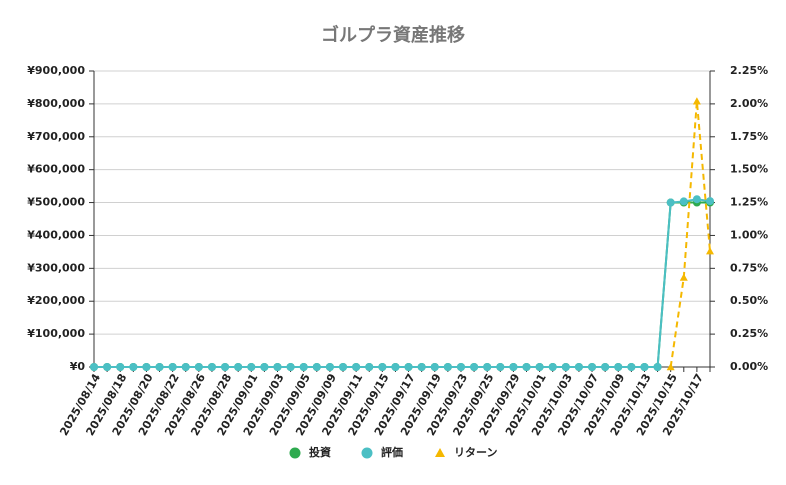 The height and width of the screenshot is (485, 786). Describe the element at coordinates (56, 267) in the screenshot. I see `y-tick-label: ¥300,000` at that location.